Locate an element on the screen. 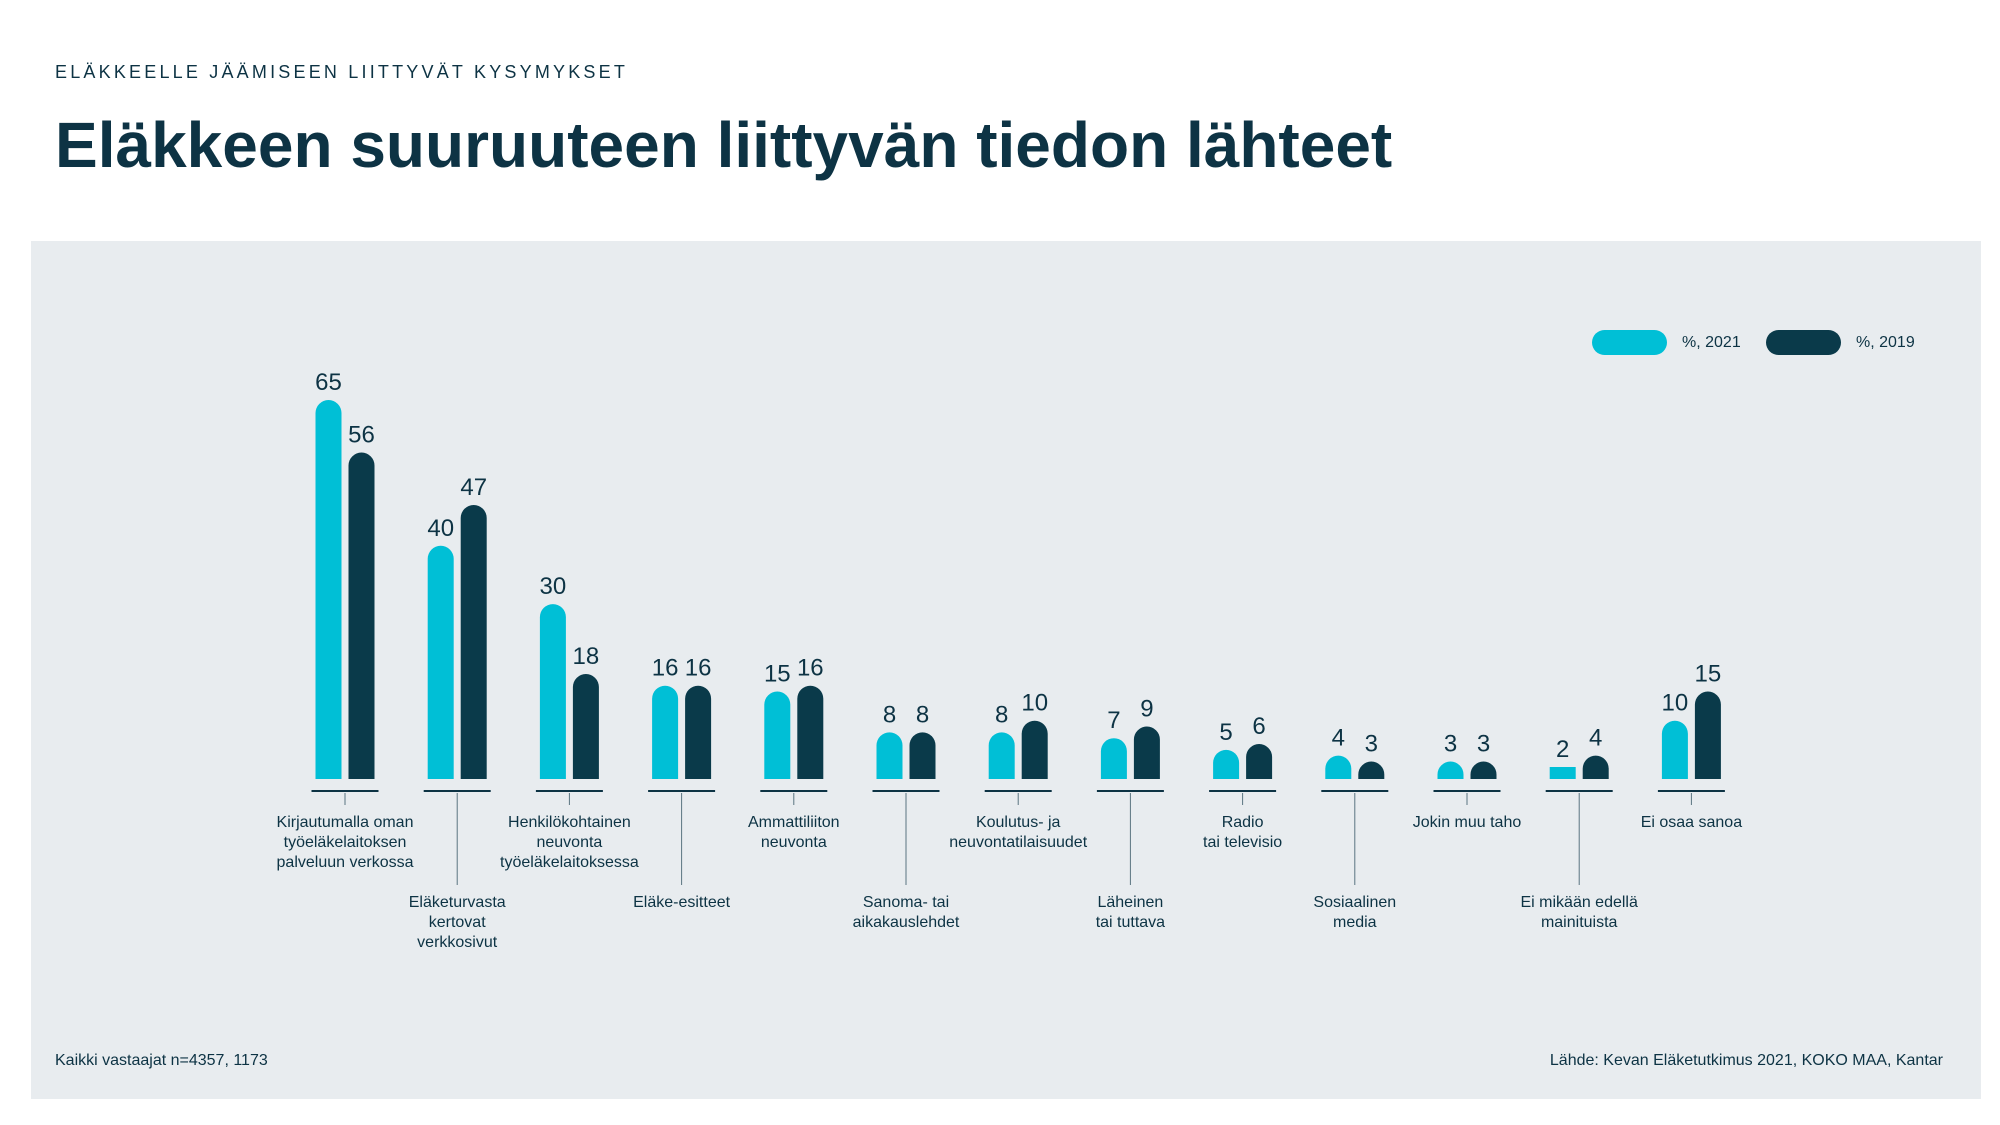  value-label-2021-5: 8 is located at coordinates (889, 714).